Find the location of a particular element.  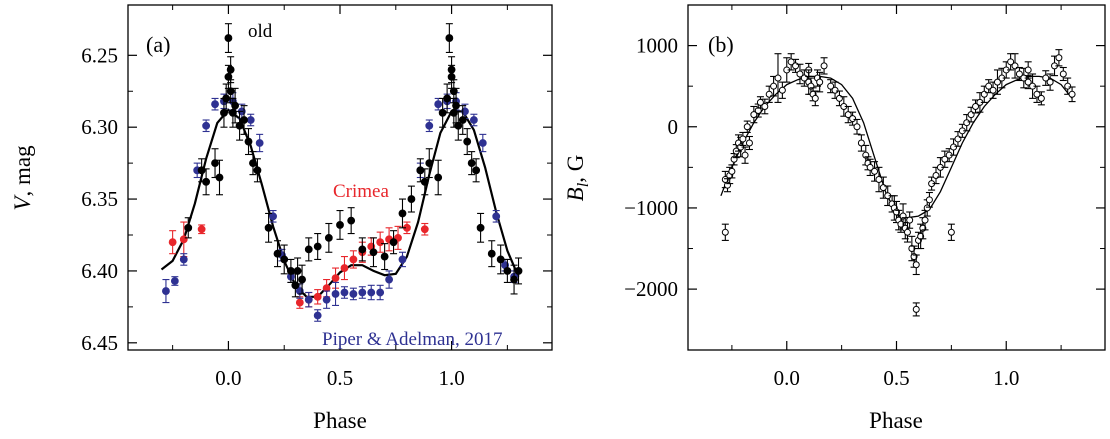

panel-label-b: (b) is located at coordinates (721, 44).